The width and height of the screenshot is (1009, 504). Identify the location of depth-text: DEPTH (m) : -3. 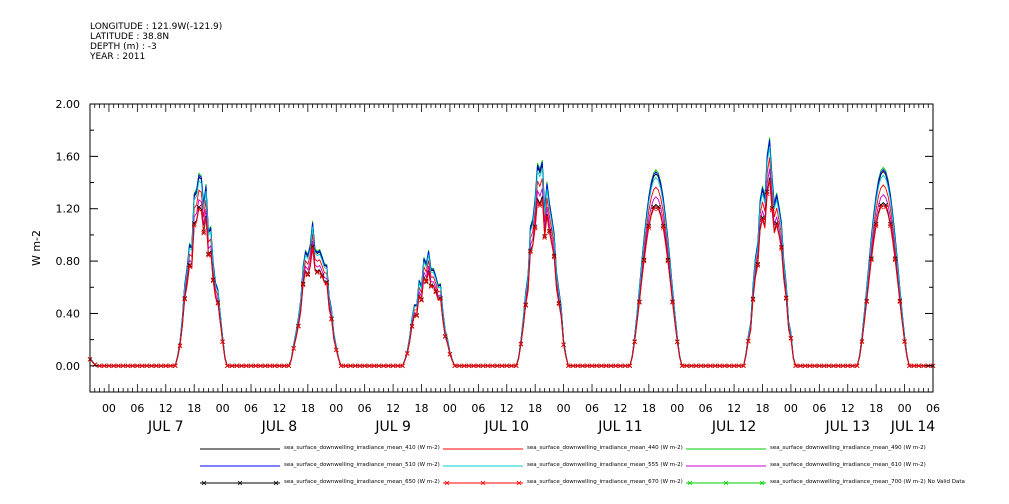
(123, 47).